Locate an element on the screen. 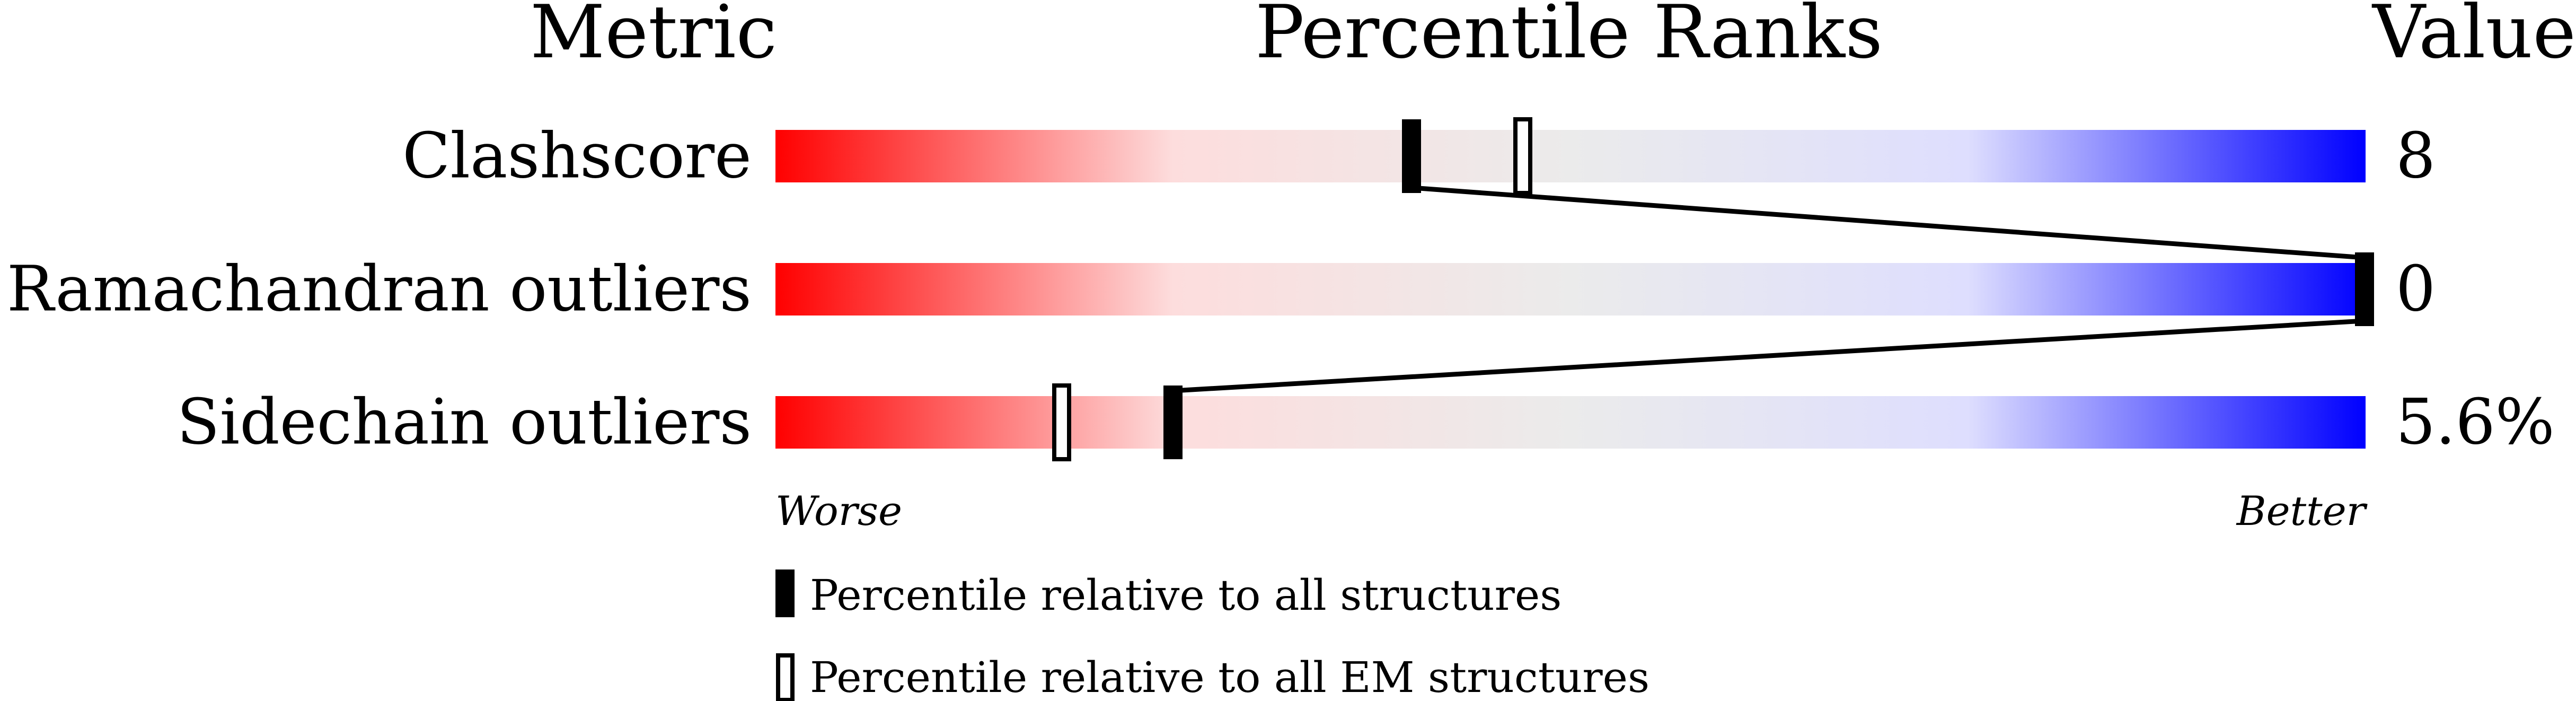 The width and height of the screenshot is (2576, 701). metric-value: 5.6% is located at coordinates (2475, 422).